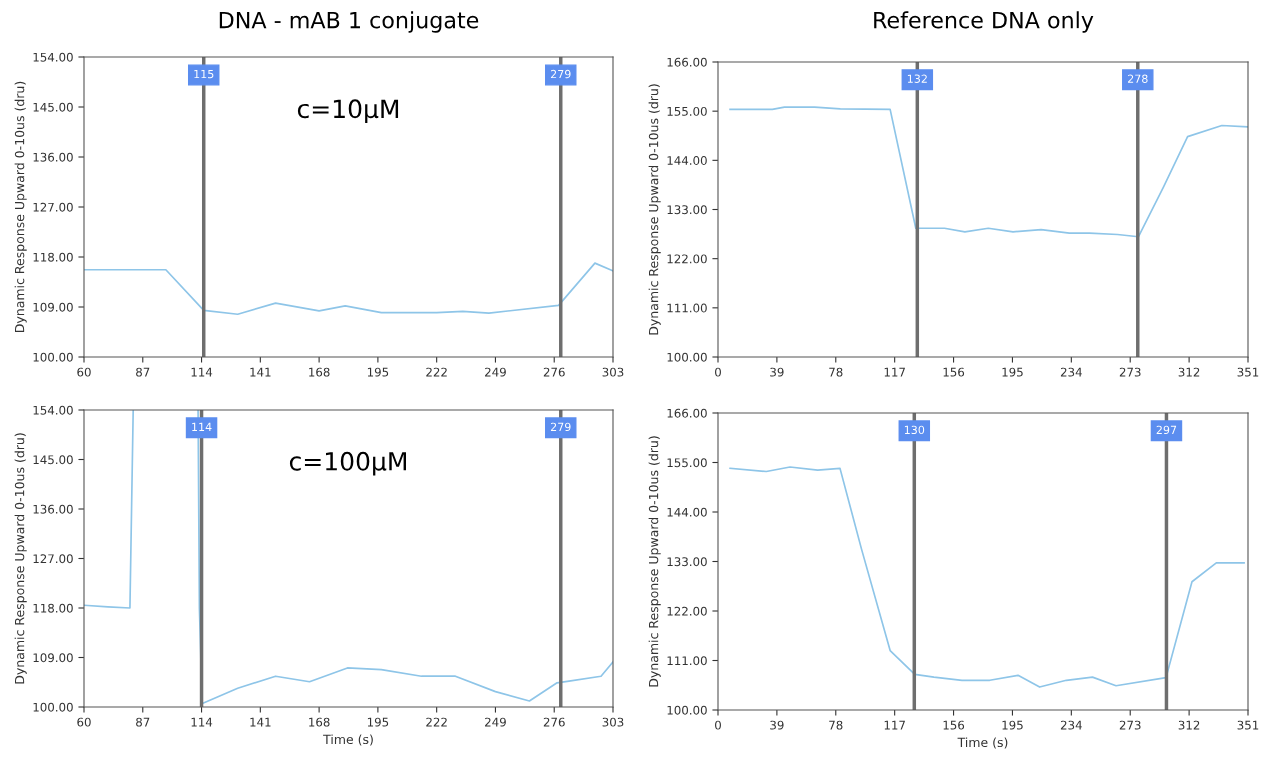 The image size is (1261, 757). What do you see at coordinates (1166, 430) in the screenshot?
I see `ref-line-label: 297` at bounding box center [1166, 430].